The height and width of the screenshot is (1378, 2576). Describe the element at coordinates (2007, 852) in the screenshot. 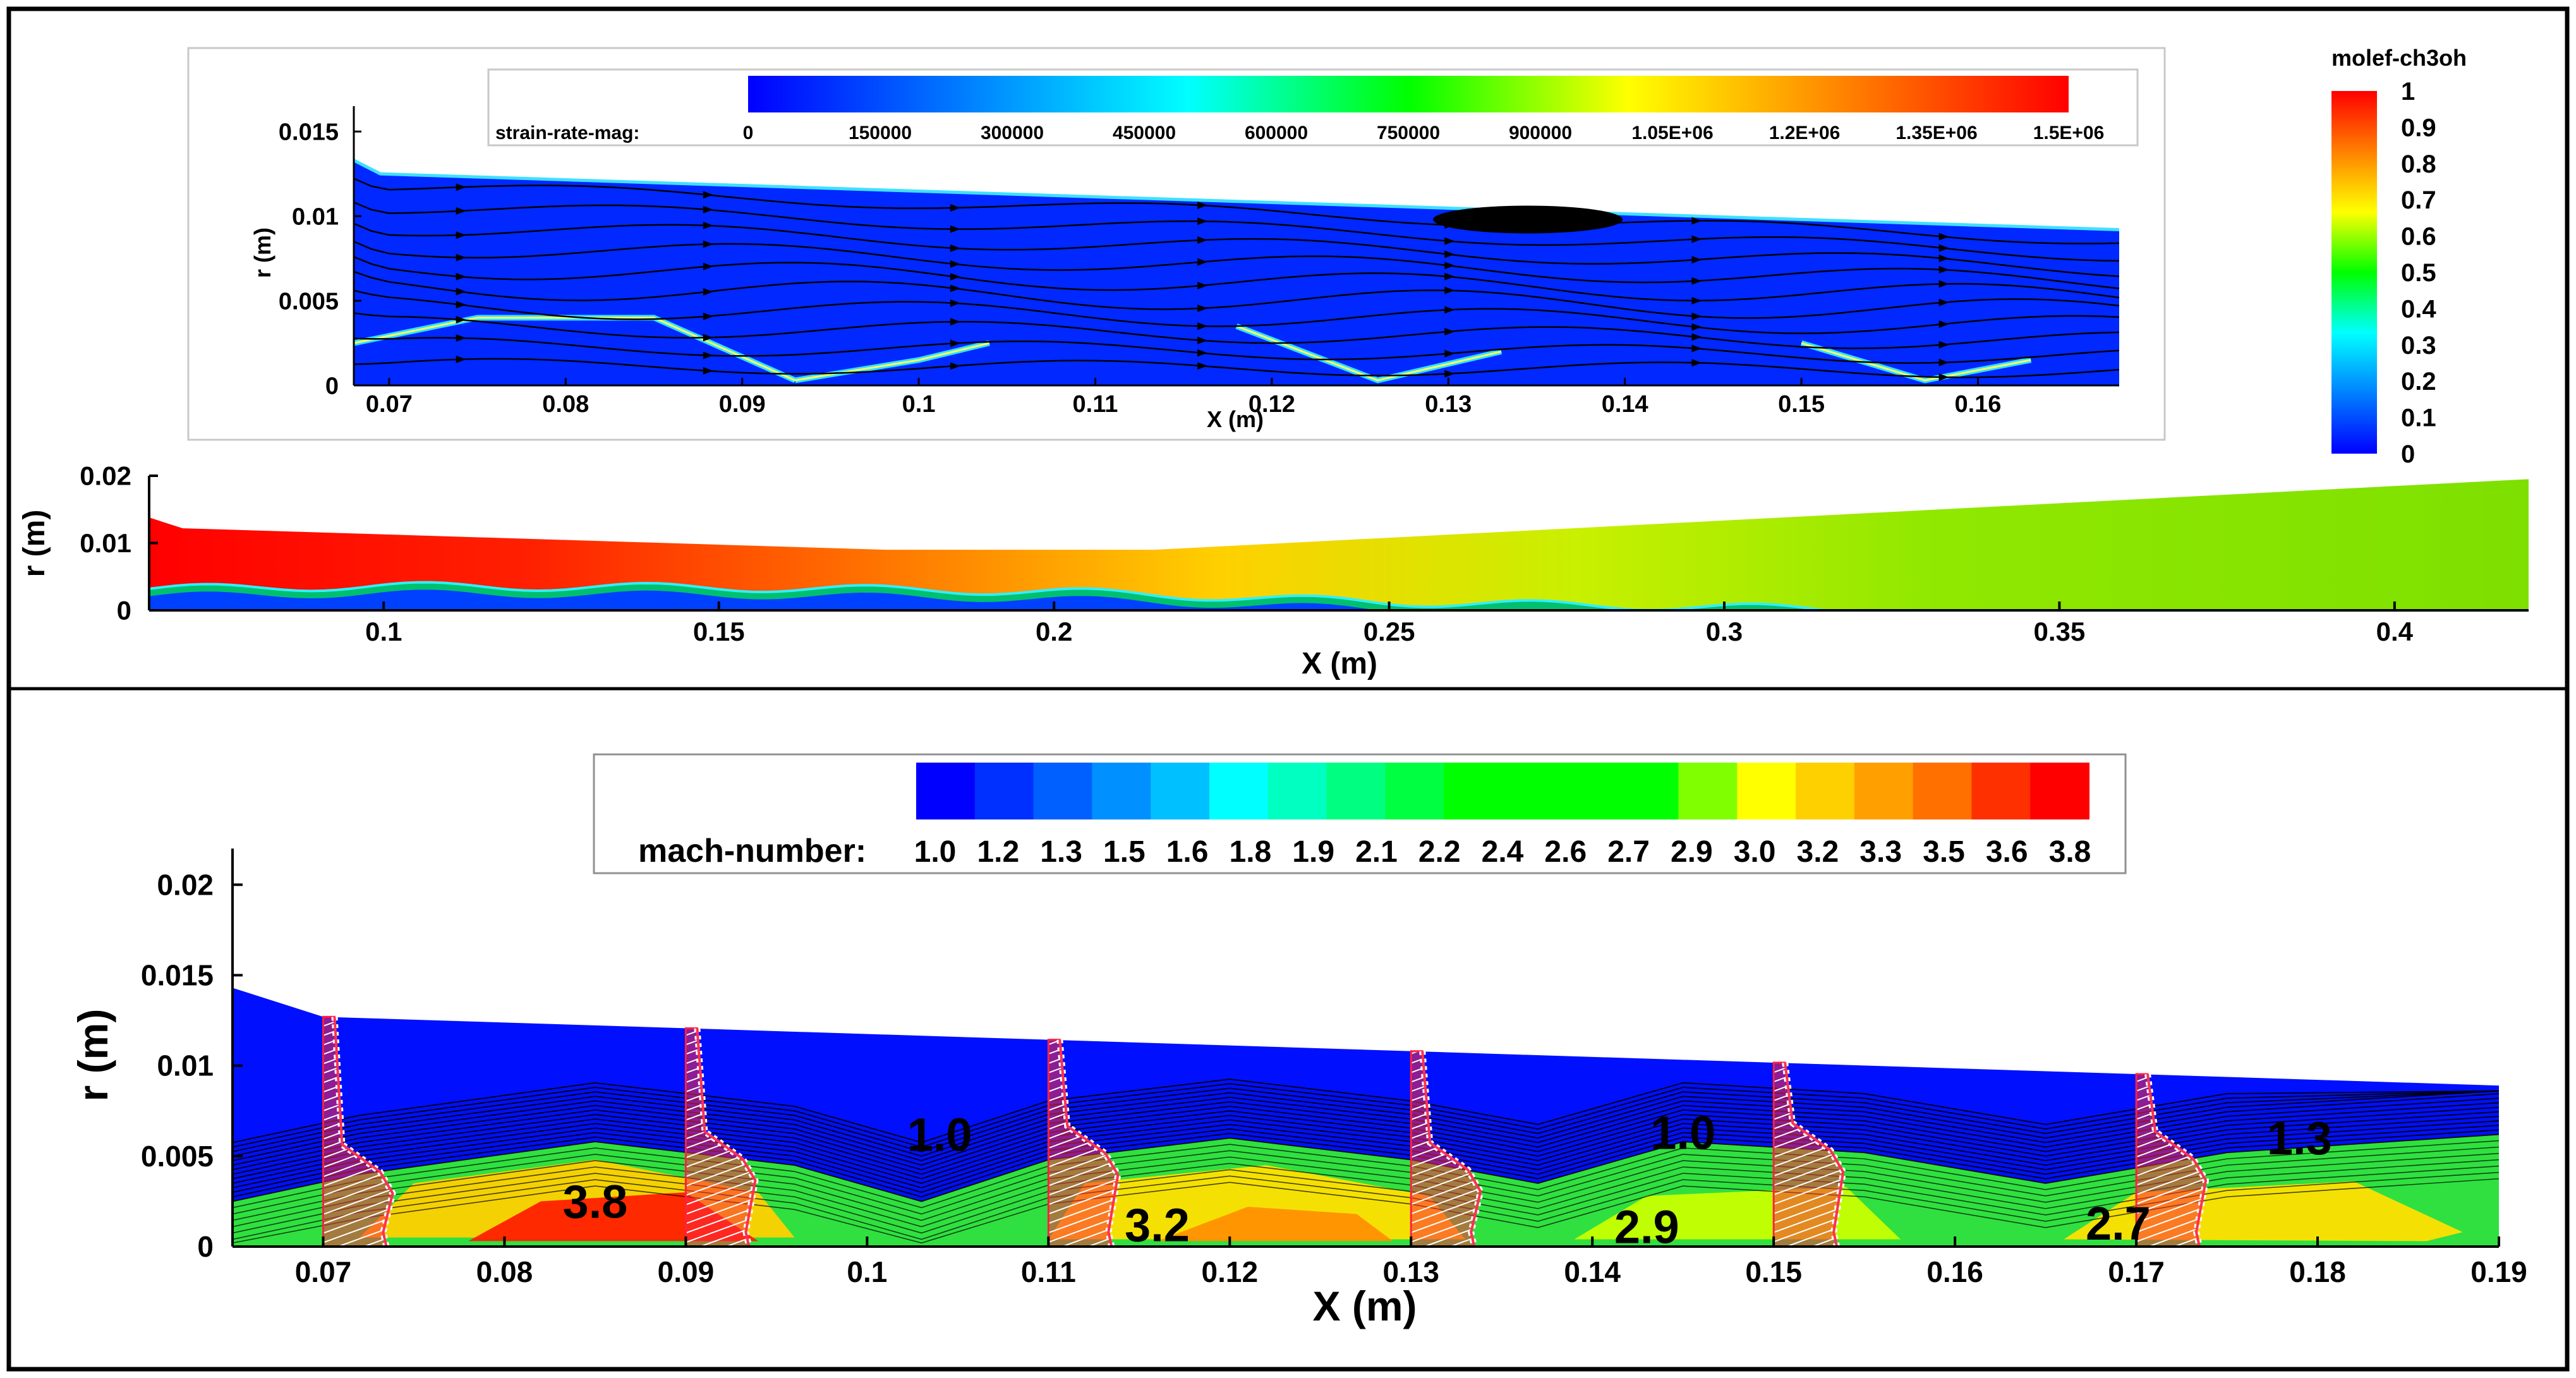

I see `mach-legend-tick-label: 3.6` at that location.